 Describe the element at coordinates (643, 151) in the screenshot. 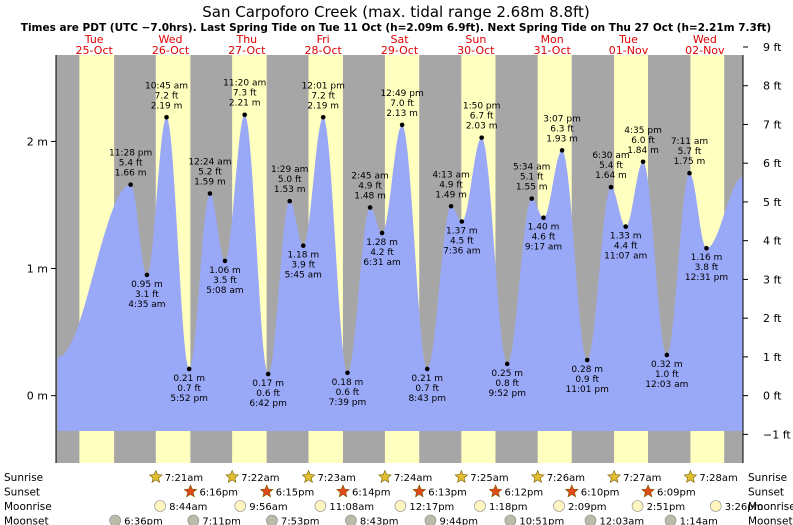

I see `tide-label: 1.84 m` at that location.